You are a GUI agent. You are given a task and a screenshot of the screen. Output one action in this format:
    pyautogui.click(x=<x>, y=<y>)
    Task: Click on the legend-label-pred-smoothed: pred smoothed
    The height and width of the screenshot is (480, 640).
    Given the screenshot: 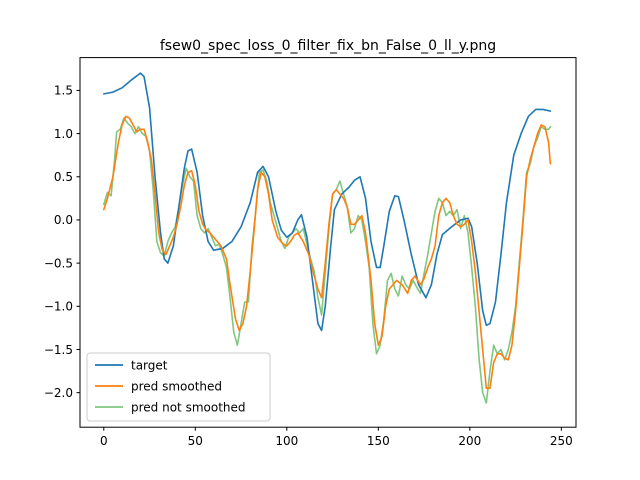 What is the action you would take?
    pyautogui.click(x=176, y=387)
    